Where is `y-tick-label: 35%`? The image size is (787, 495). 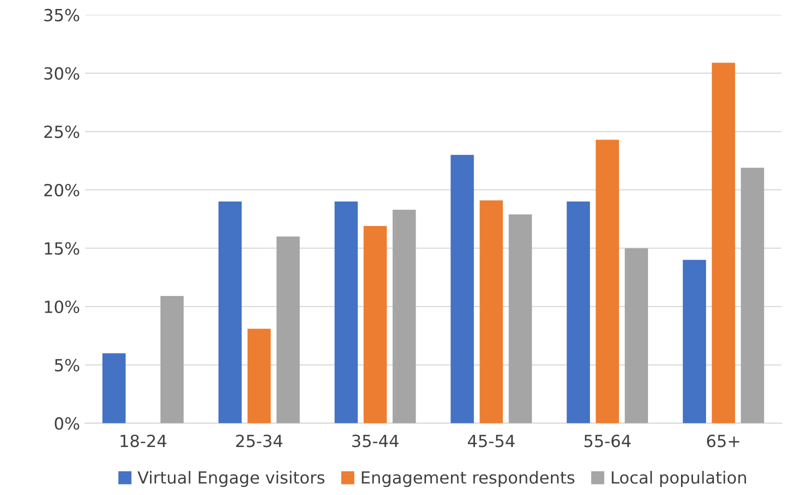
y-tick-label: 35% is located at coordinates (62, 15).